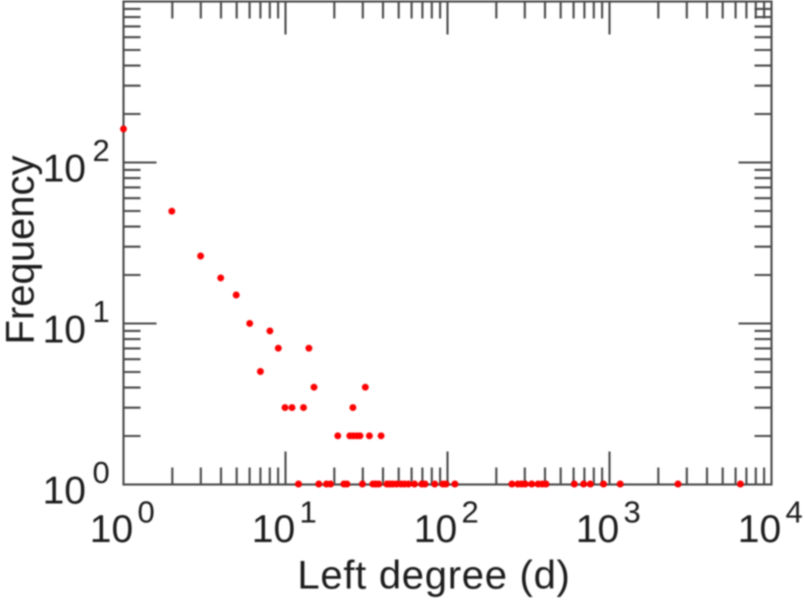 The height and width of the screenshot is (600, 805). What do you see at coordinates (21, 250) in the screenshot?
I see `svg-text: Frequency` at bounding box center [21, 250].